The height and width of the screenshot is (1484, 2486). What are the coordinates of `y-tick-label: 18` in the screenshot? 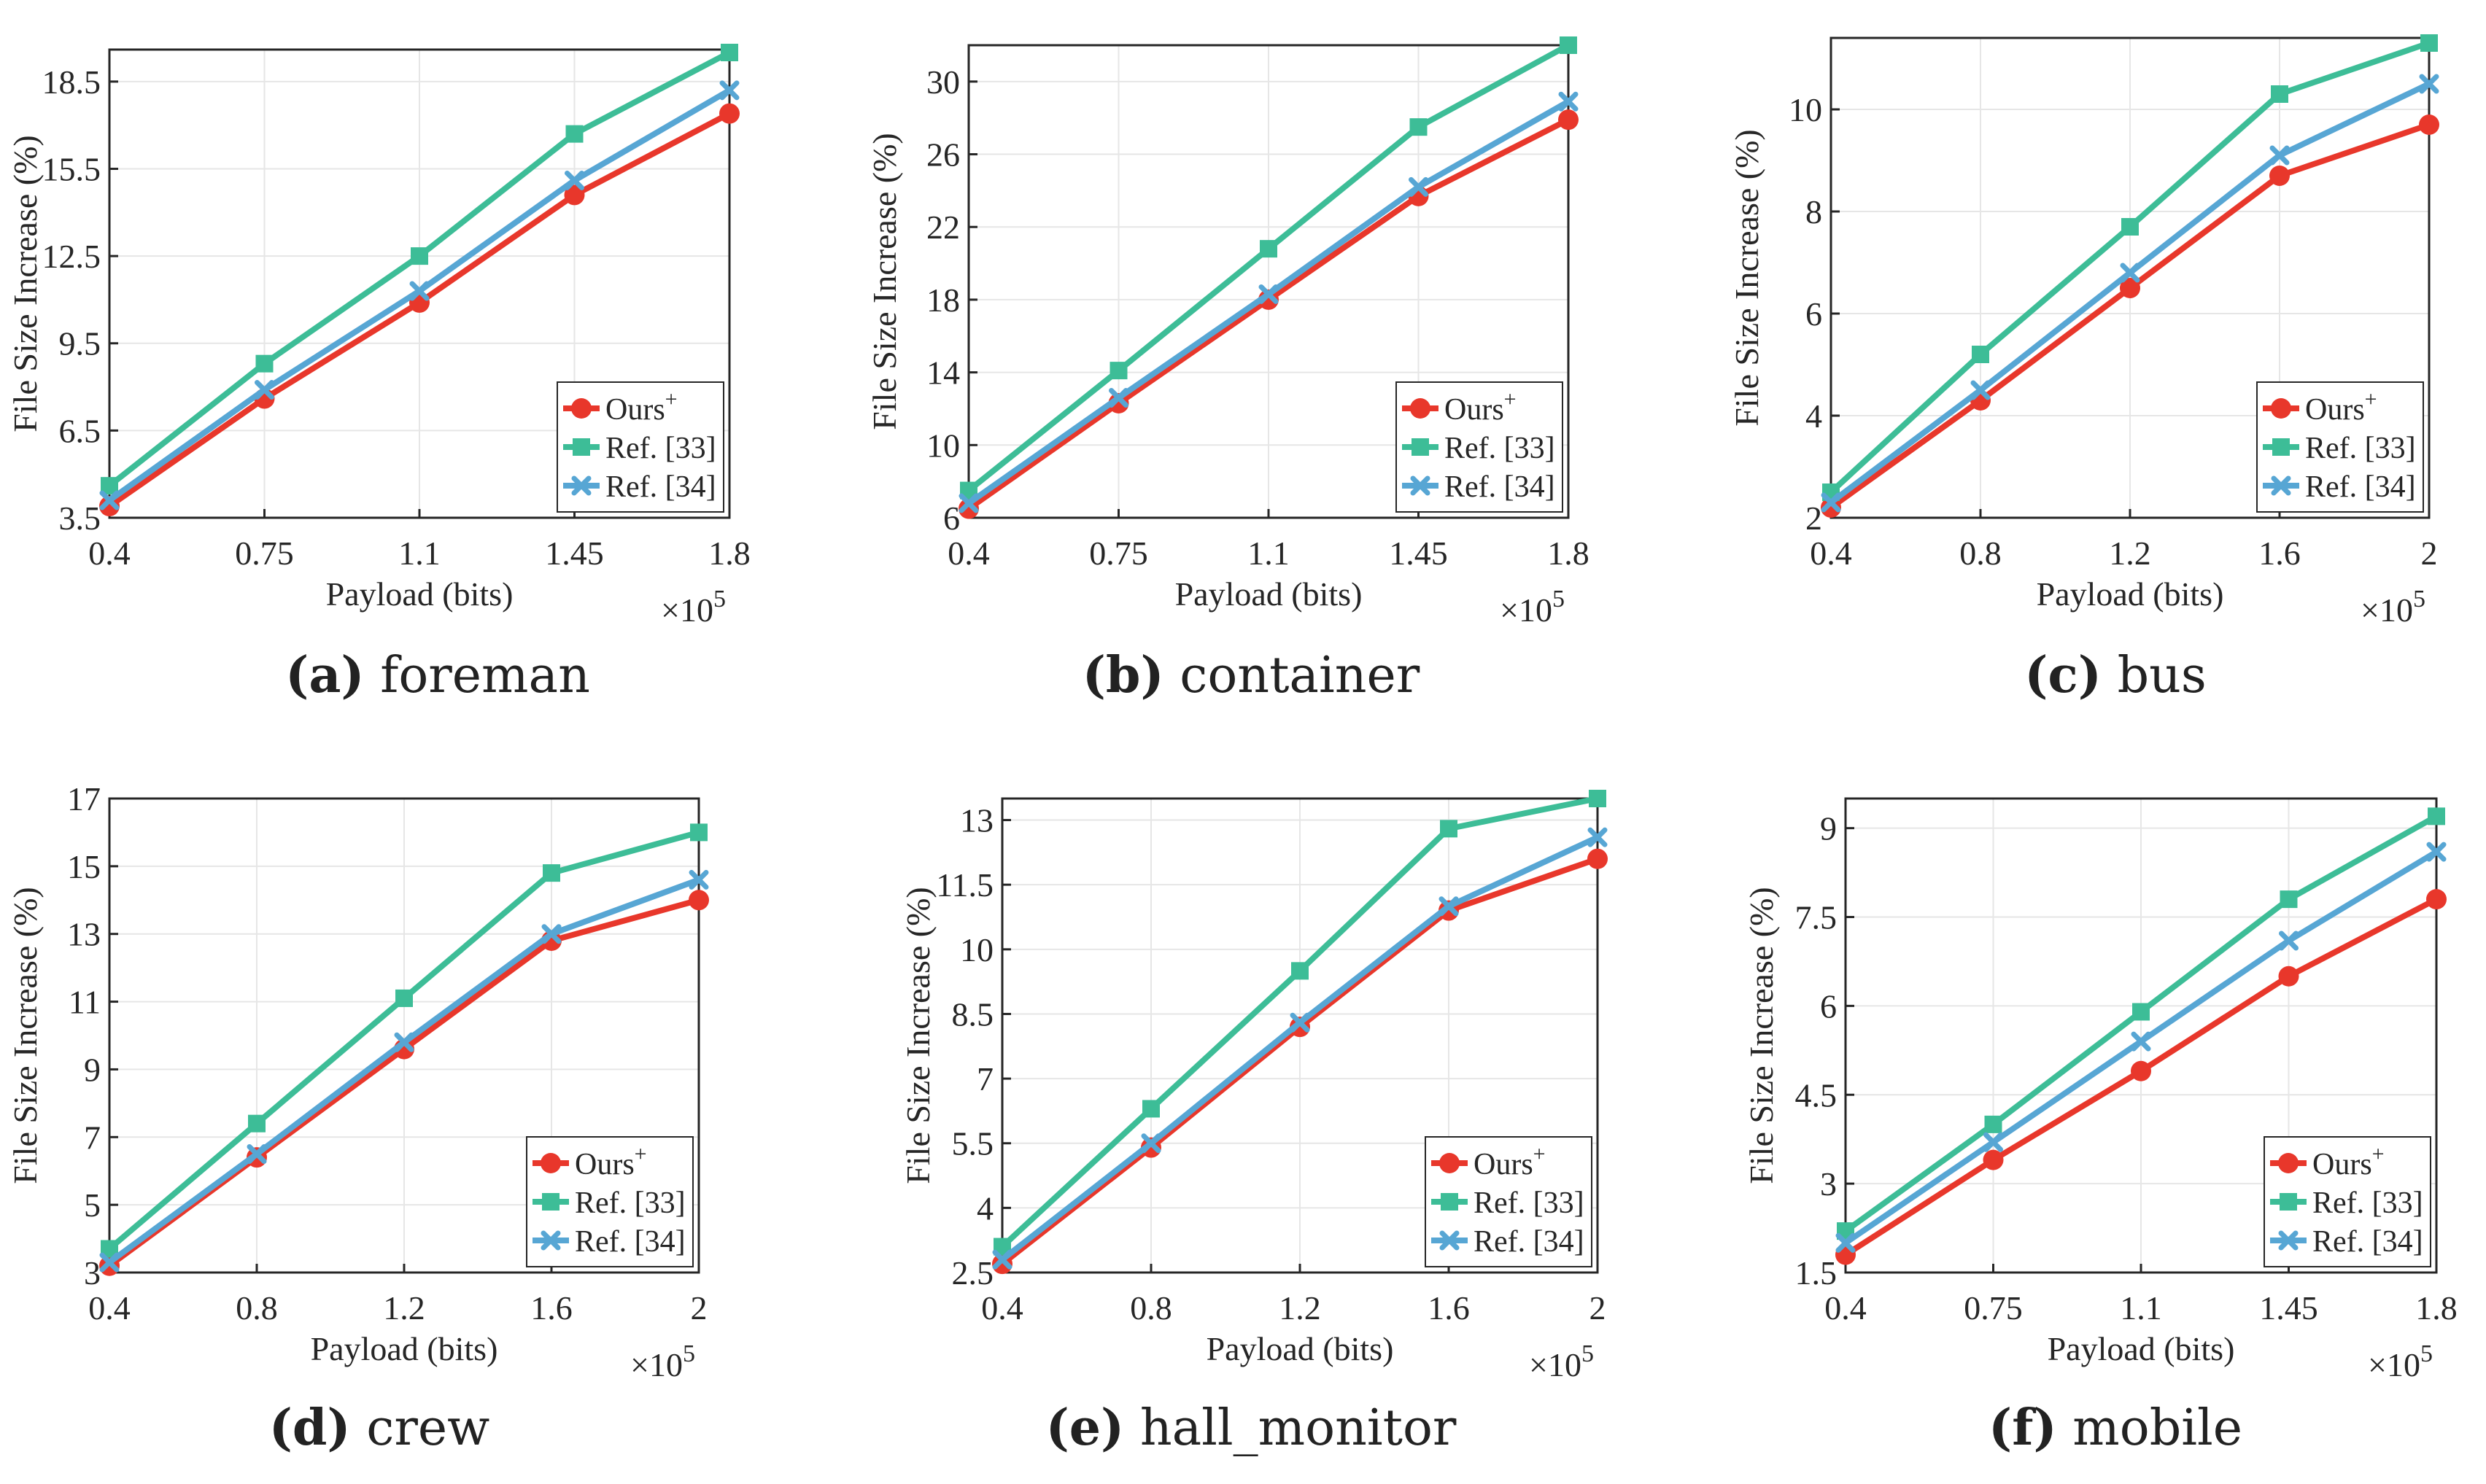 It's located at (943, 300).